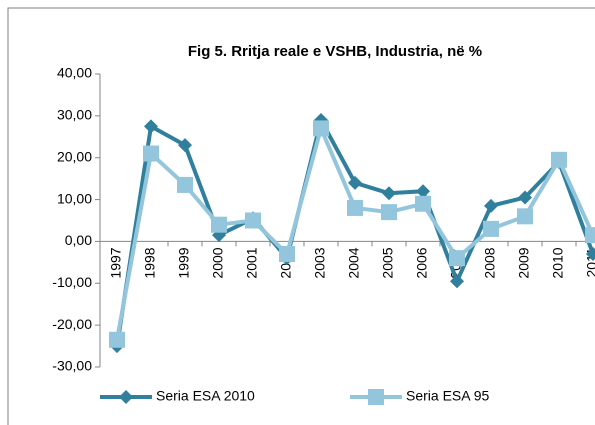 Image resolution: width=595 pixels, height=425 pixels. What do you see at coordinates (184, 262) in the screenshot?
I see `x-tick-label: 1999` at bounding box center [184, 262].